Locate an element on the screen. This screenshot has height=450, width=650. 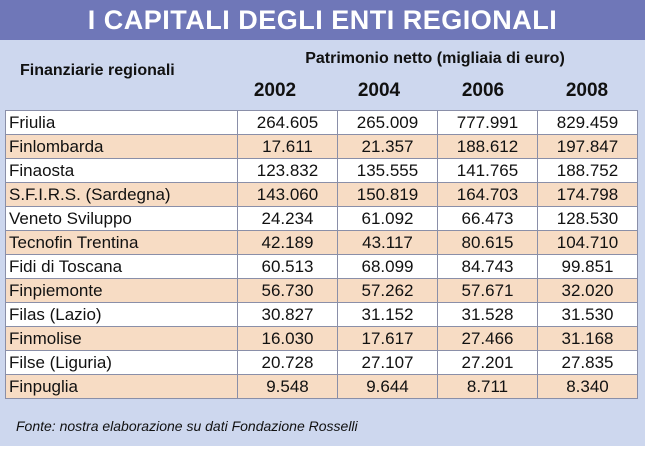
value-cell-2006: 27.201 is located at coordinates (487, 362).